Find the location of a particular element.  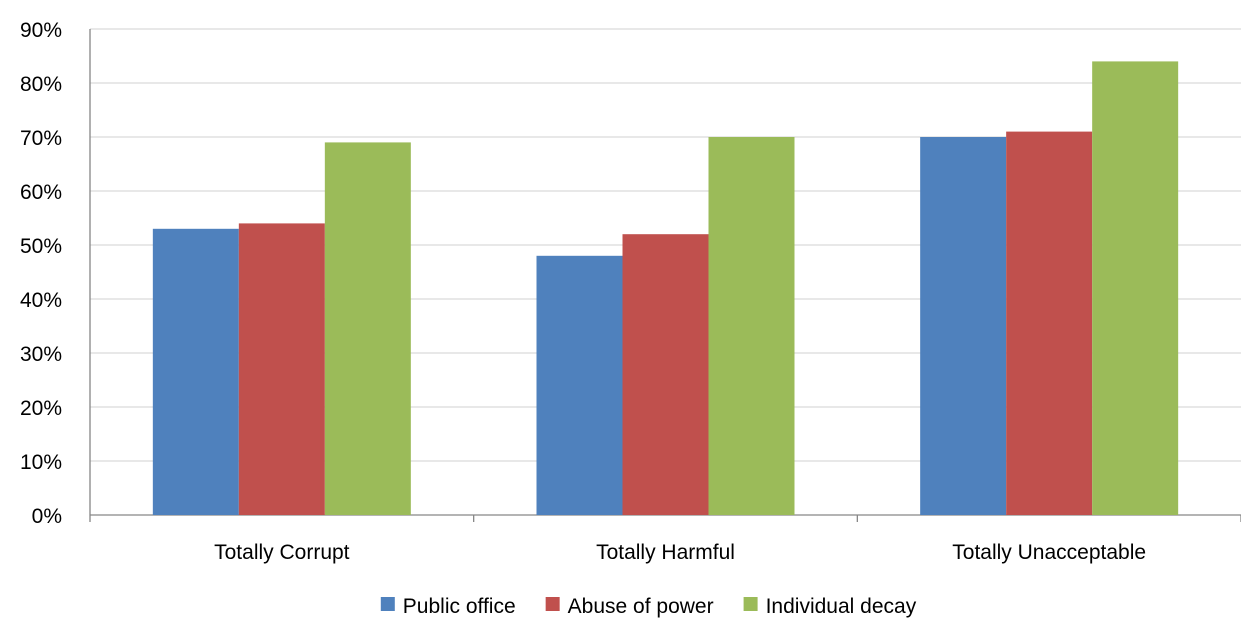

y-tick-label: 90% is located at coordinates (41, 30).